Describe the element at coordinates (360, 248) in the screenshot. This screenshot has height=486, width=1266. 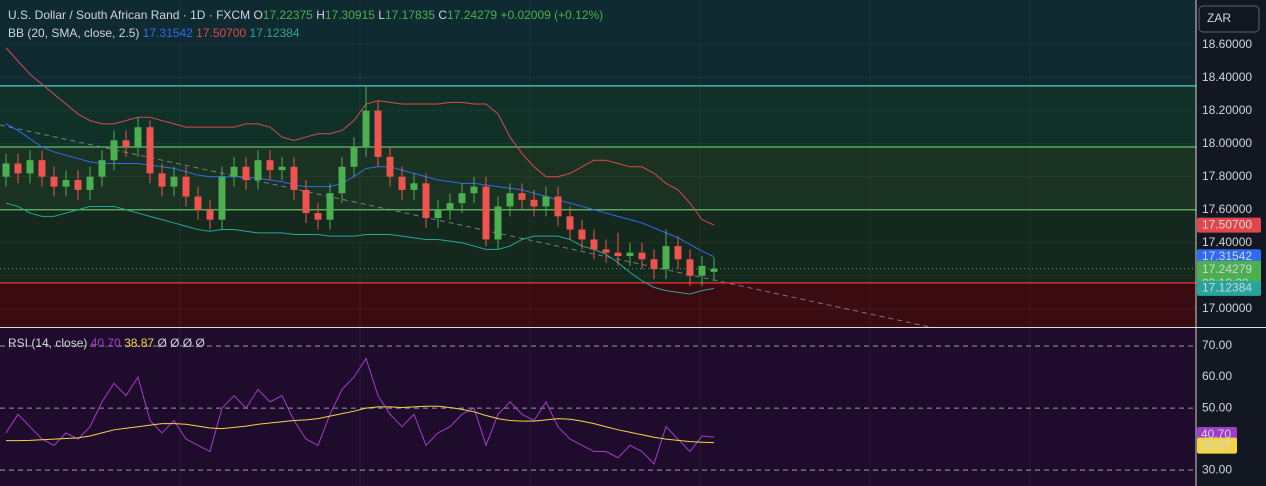
I see `bollinger-band` at that location.